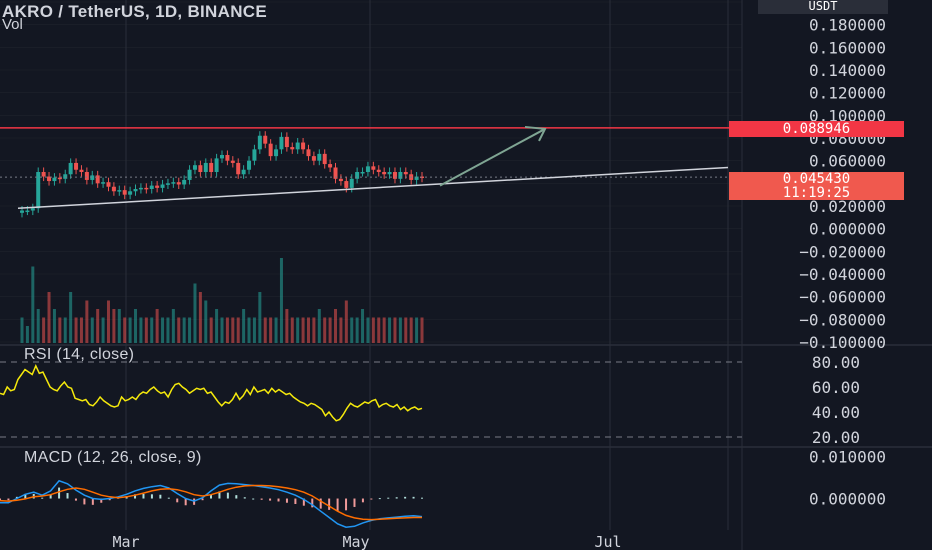  I want to click on symbol-title: AKRO / TetherUS, 1D, BINANCE, so click(135, 11).